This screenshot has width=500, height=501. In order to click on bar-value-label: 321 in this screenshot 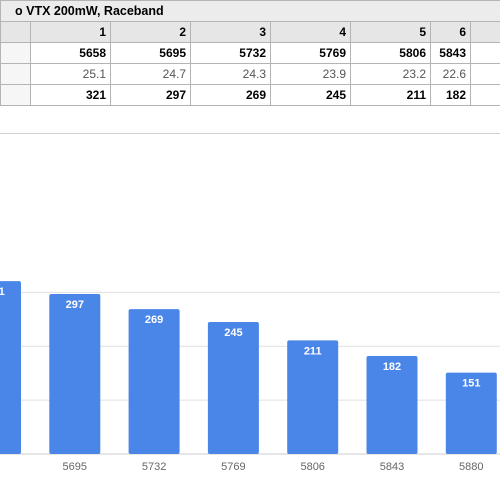, I will do `click(2, 292)`.